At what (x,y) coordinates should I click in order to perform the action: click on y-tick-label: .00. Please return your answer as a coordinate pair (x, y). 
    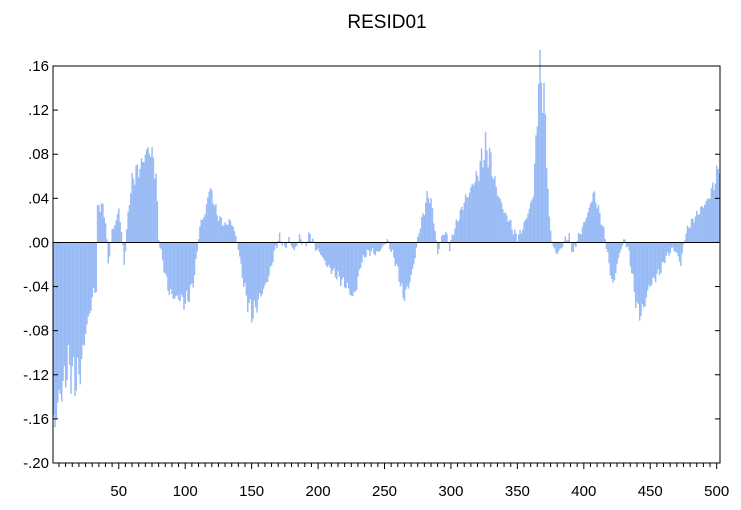
    Looking at the image, I should click on (38, 242).